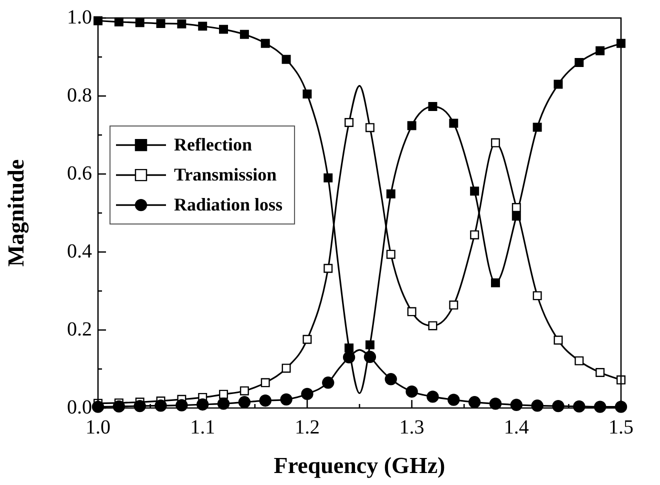  What do you see at coordinates (228, 204) in the screenshot?
I see `legend-label: Radiation loss` at bounding box center [228, 204].